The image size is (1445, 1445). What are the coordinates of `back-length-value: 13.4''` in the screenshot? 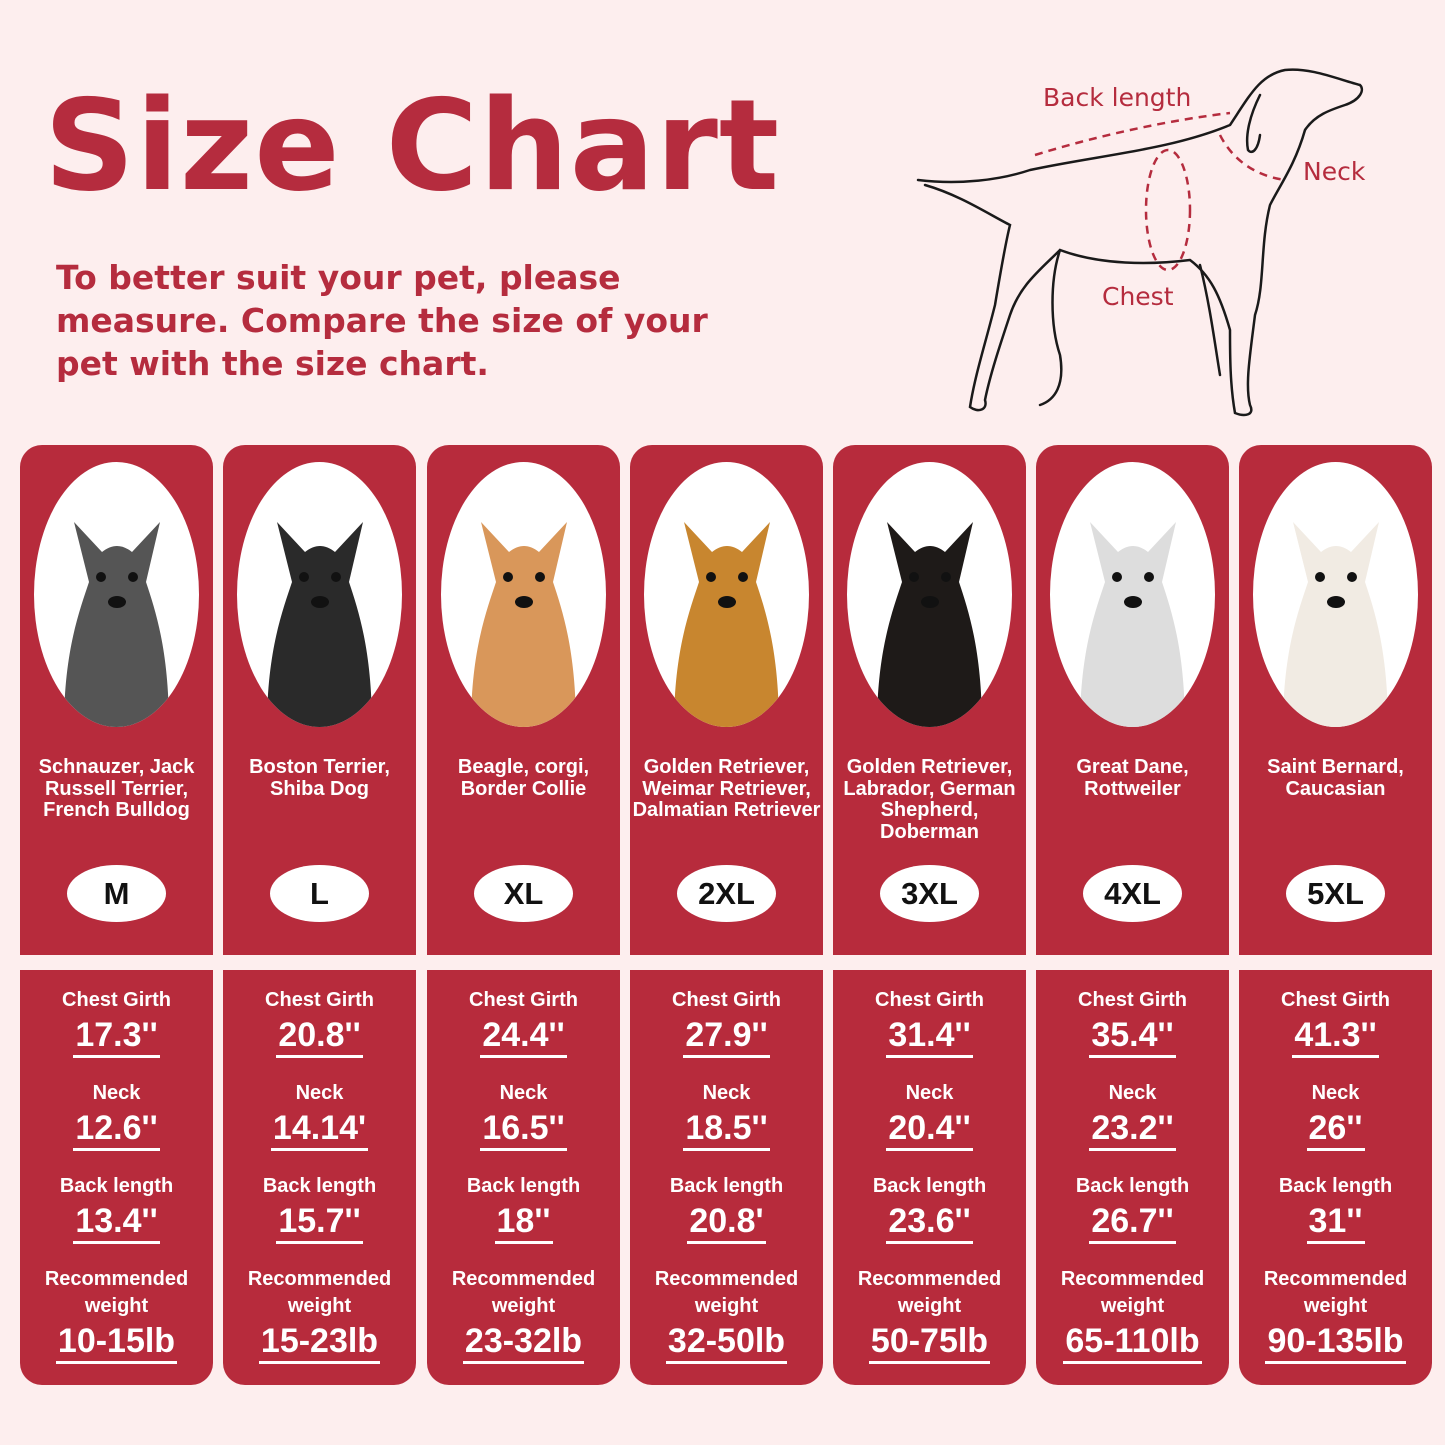 It's located at (116, 1223).